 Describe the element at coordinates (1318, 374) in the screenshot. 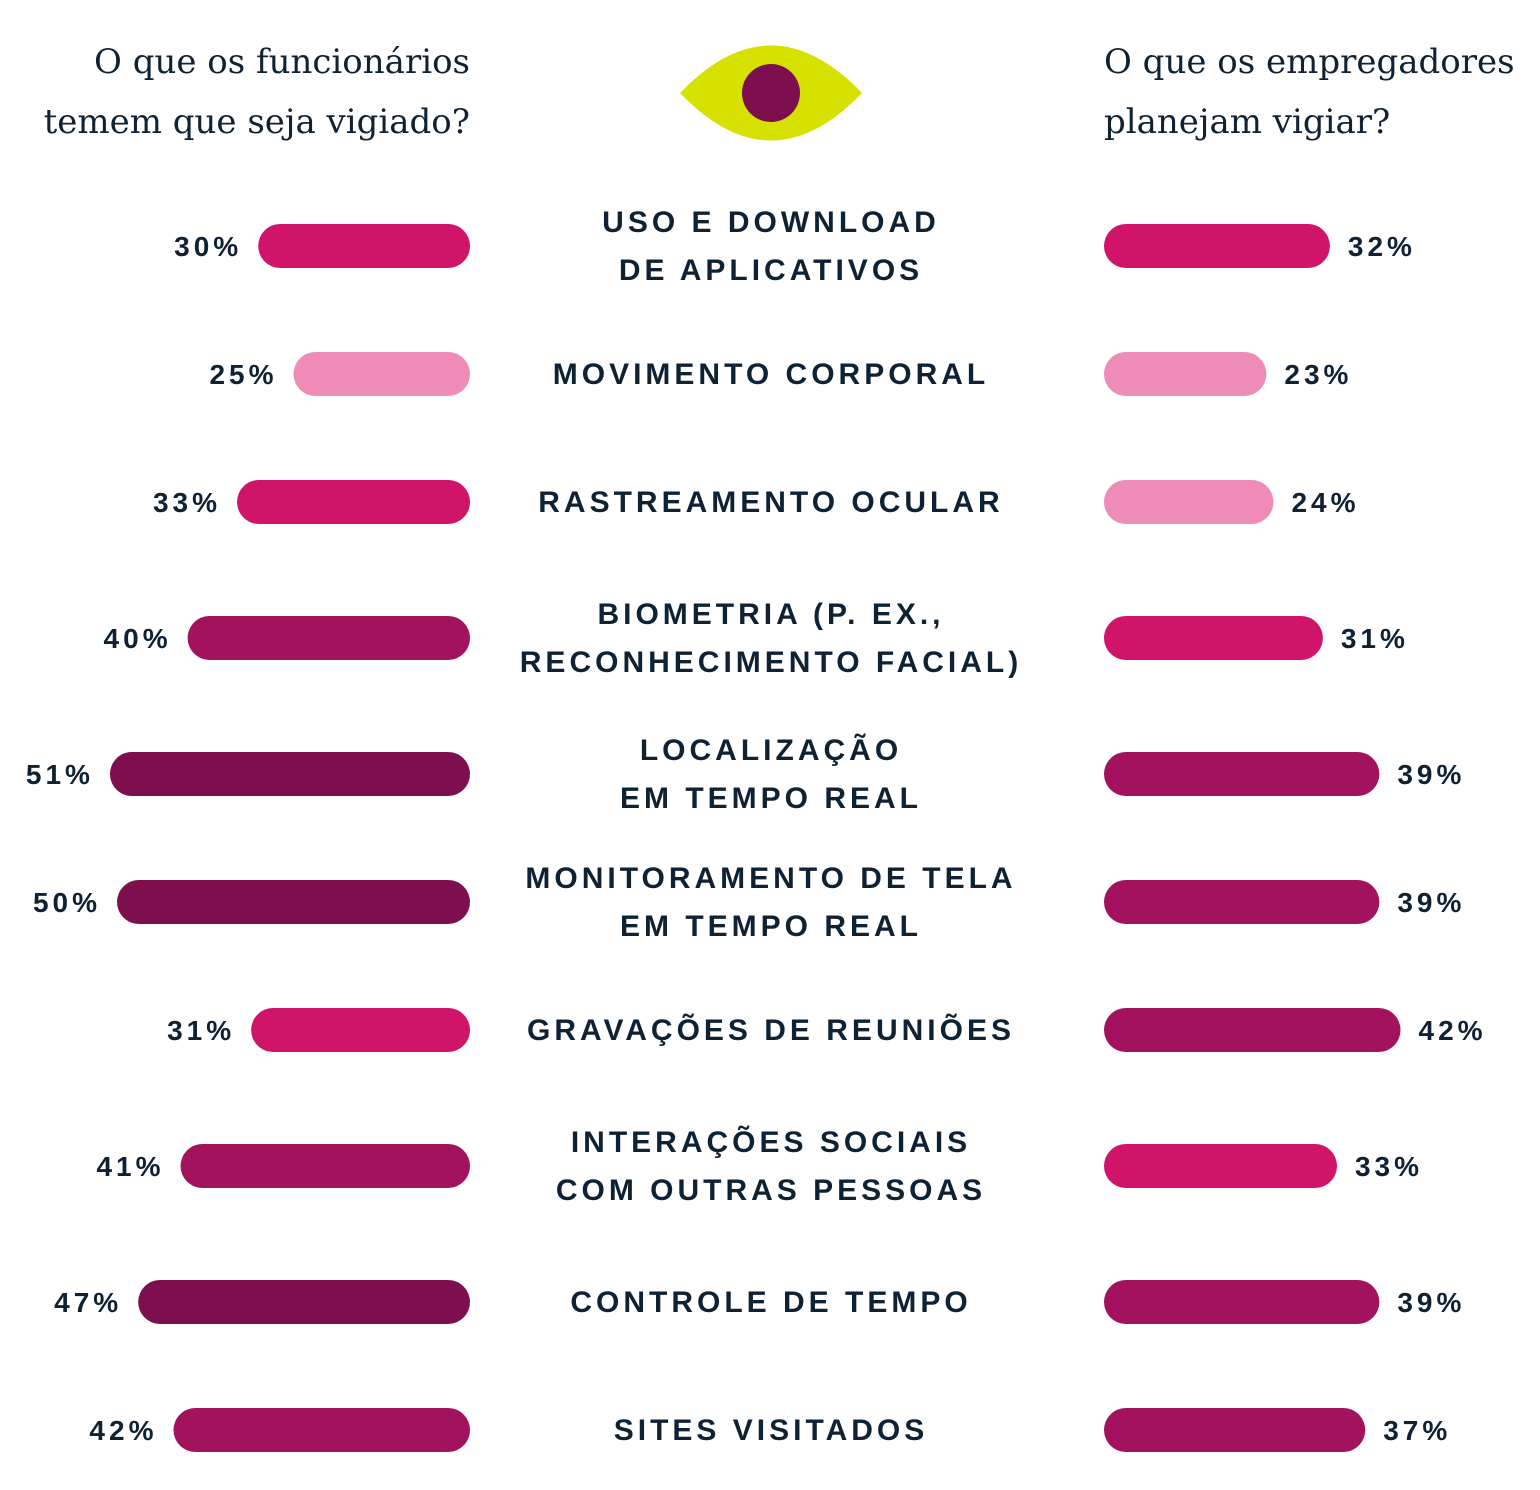

I see `right-value-label: 23%` at that location.